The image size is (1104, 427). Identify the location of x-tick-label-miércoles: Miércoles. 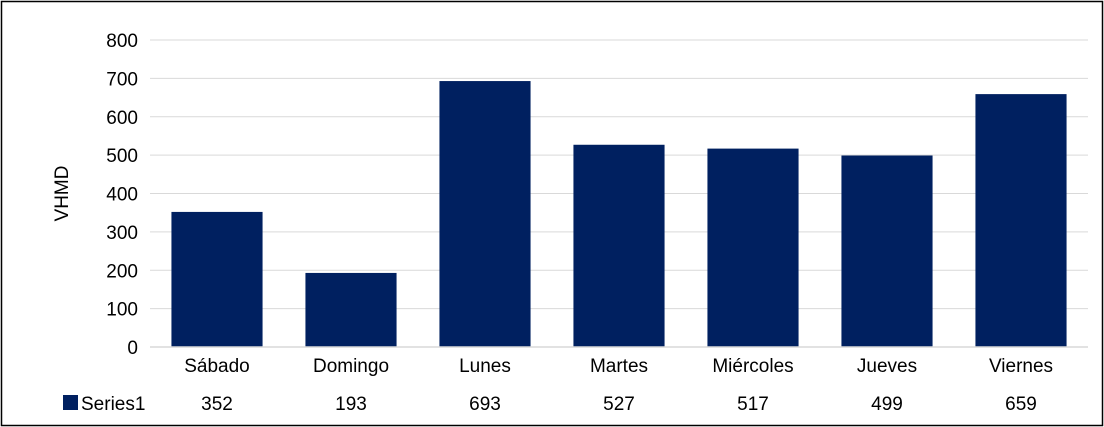
(752, 366).